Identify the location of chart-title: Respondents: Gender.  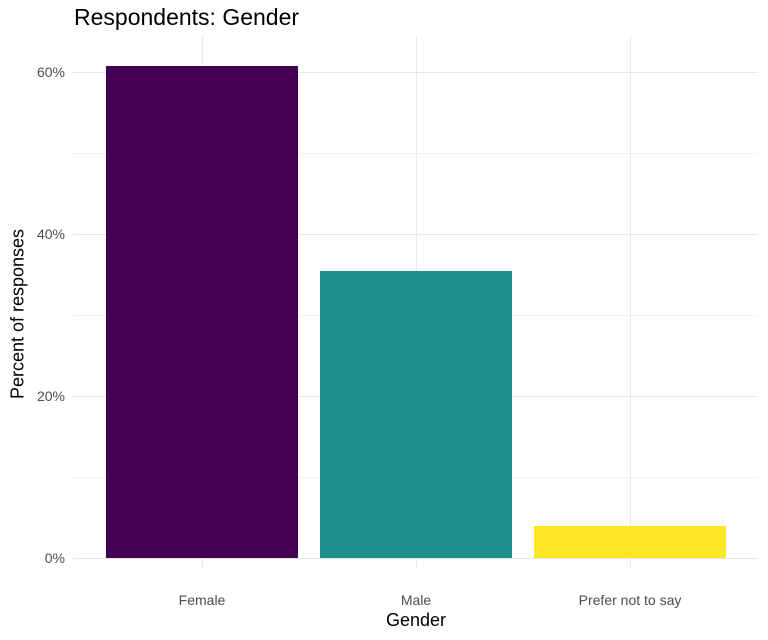
(187, 17).